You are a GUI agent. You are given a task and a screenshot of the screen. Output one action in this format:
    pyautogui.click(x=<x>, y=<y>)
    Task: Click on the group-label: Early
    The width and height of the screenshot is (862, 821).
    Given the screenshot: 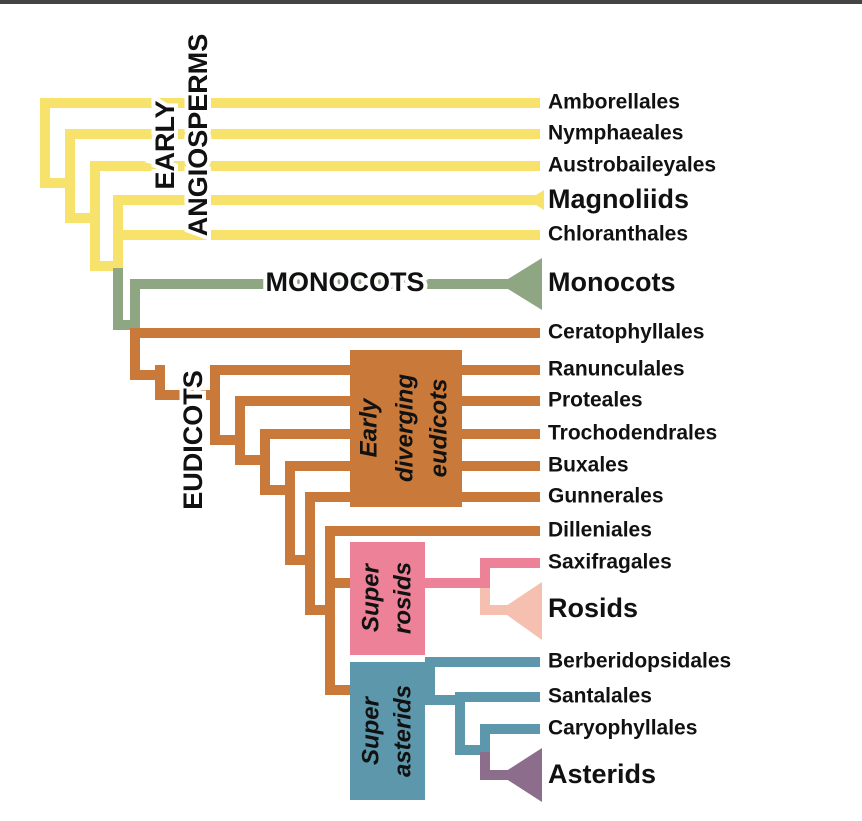 What is the action you would take?
    pyautogui.click(x=368, y=427)
    